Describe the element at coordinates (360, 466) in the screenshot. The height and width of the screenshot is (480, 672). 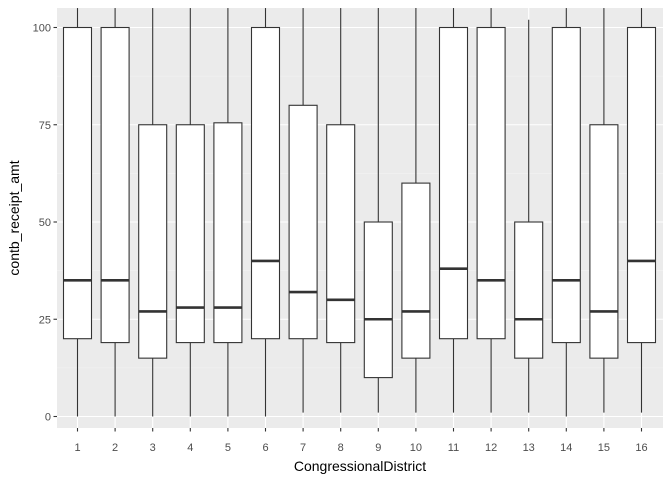
I see `x-axis-title: CongressionalDistrict` at that location.